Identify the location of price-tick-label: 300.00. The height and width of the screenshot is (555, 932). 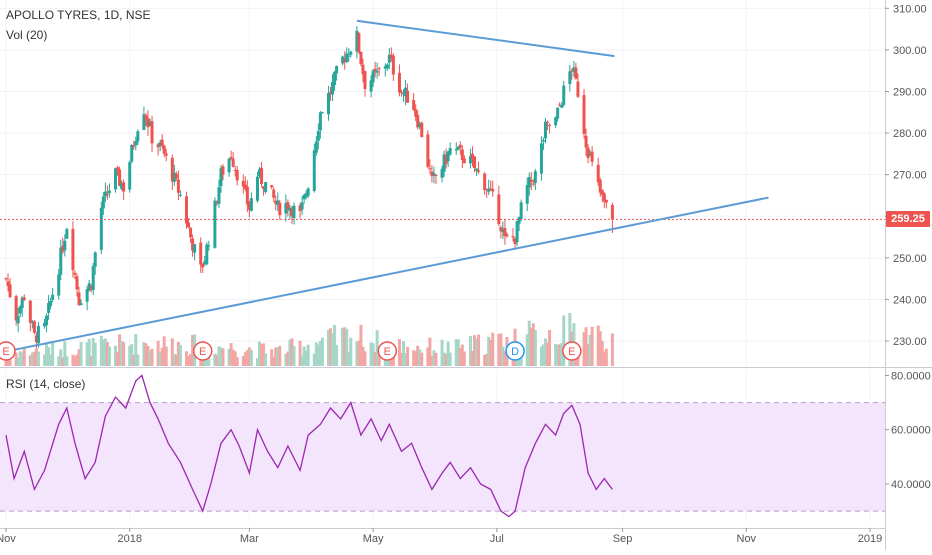
(910, 51).